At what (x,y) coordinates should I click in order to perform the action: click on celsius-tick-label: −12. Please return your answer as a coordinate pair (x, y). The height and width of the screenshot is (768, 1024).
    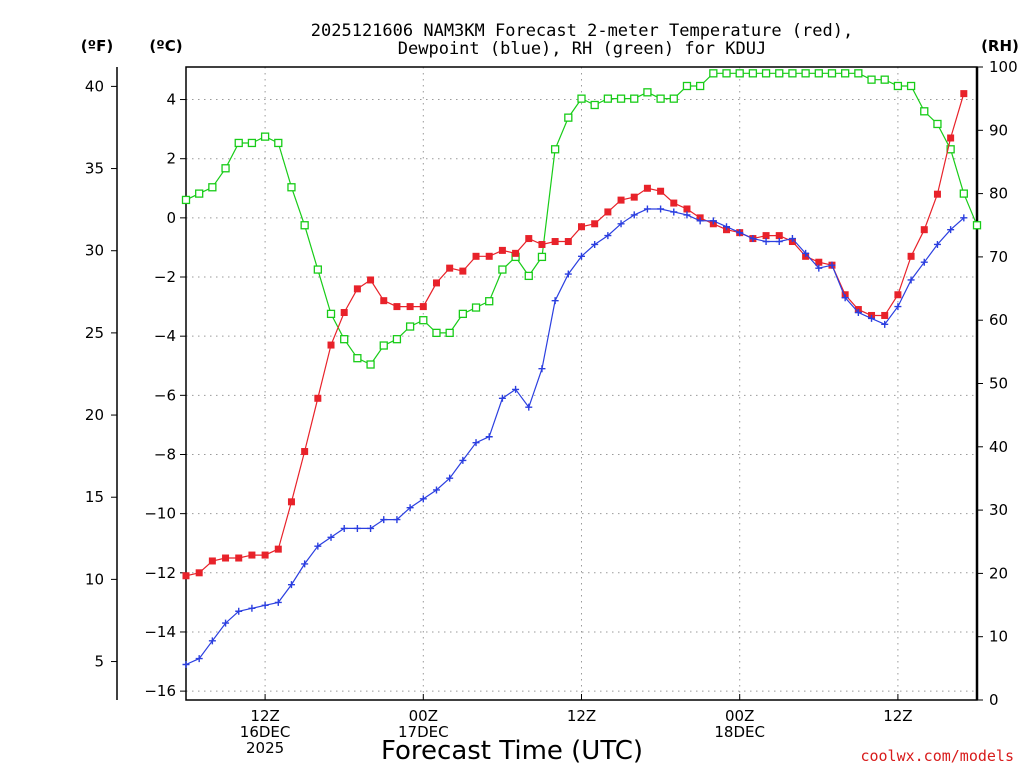
    Looking at the image, I should click on (160, 573).